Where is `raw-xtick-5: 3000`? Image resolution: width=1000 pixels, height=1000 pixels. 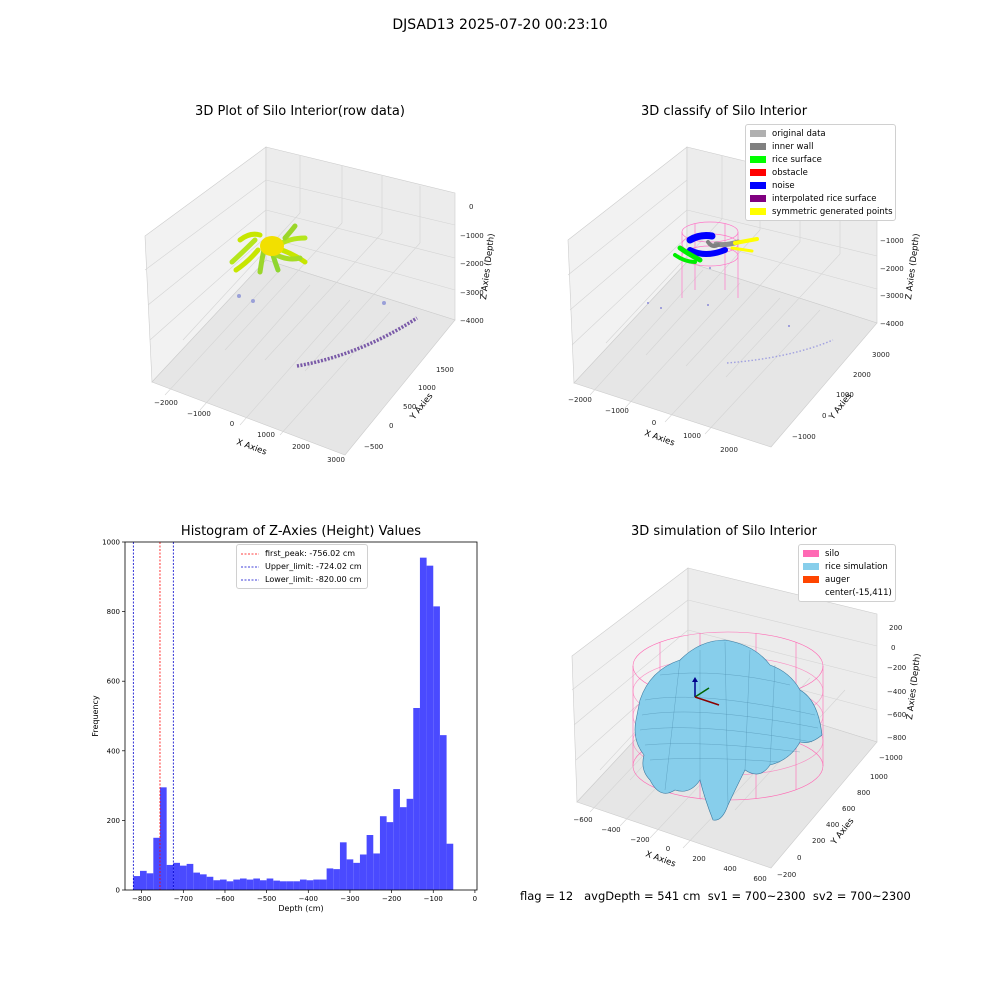 raw-xtick-5: 3000 is located at coordinates (336, 460).